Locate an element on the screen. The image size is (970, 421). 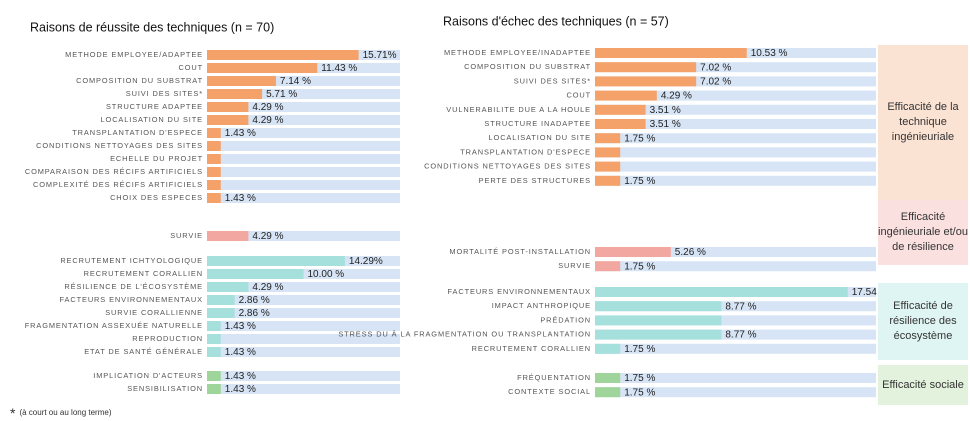
value-label: 2.86 % is located at coordinates (254, 300).